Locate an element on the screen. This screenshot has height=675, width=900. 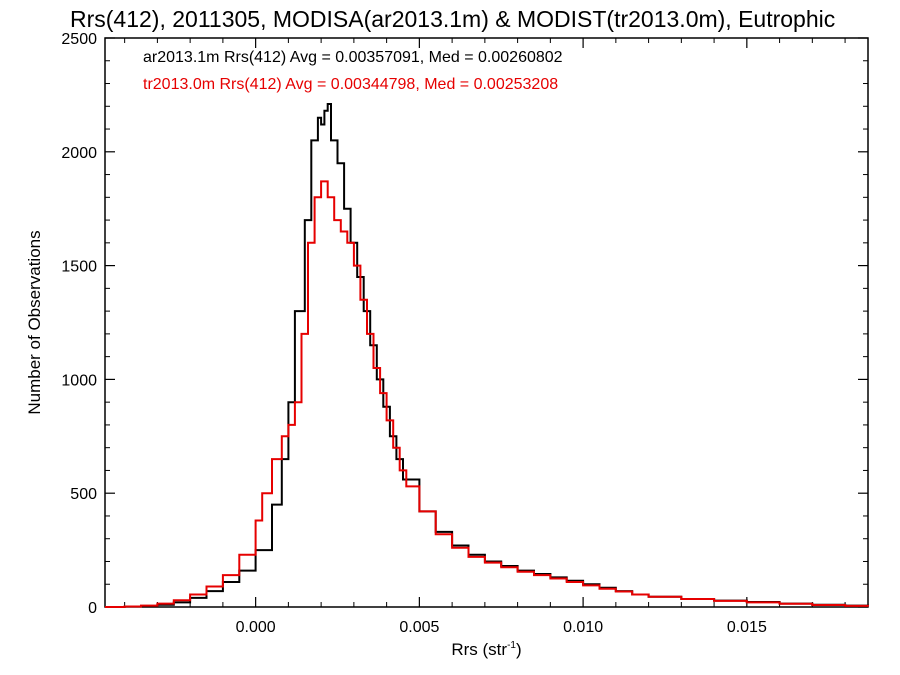
y-tick-label: 2500 is located at coordinates (79, 39).